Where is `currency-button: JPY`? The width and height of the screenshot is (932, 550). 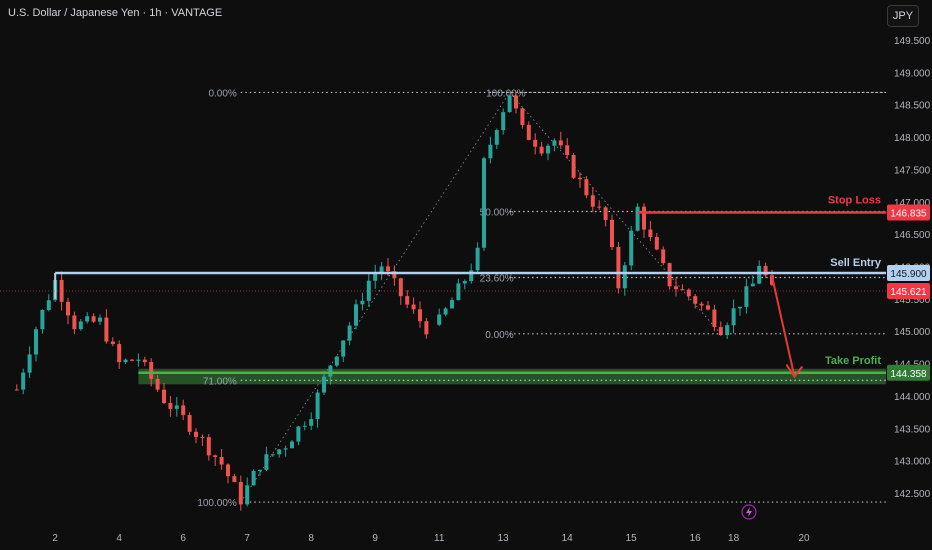
currency-button: JPY is located at coordinates (903, 16).